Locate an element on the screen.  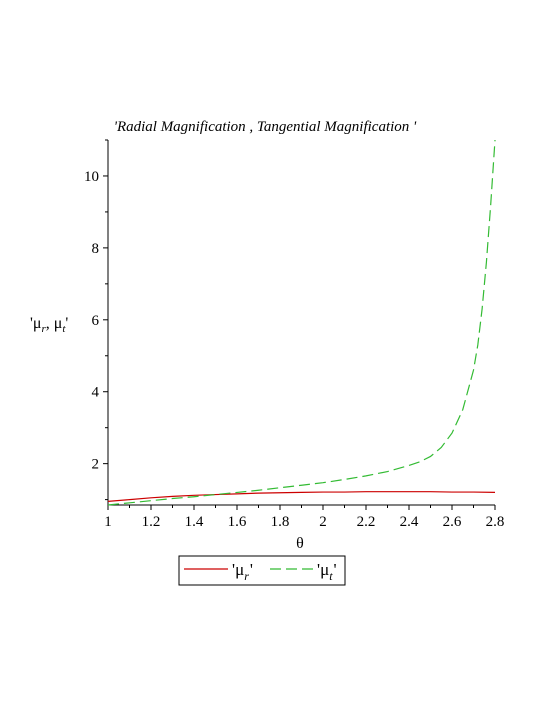
x-axis-label: θ is located at coordinates (300, 543).